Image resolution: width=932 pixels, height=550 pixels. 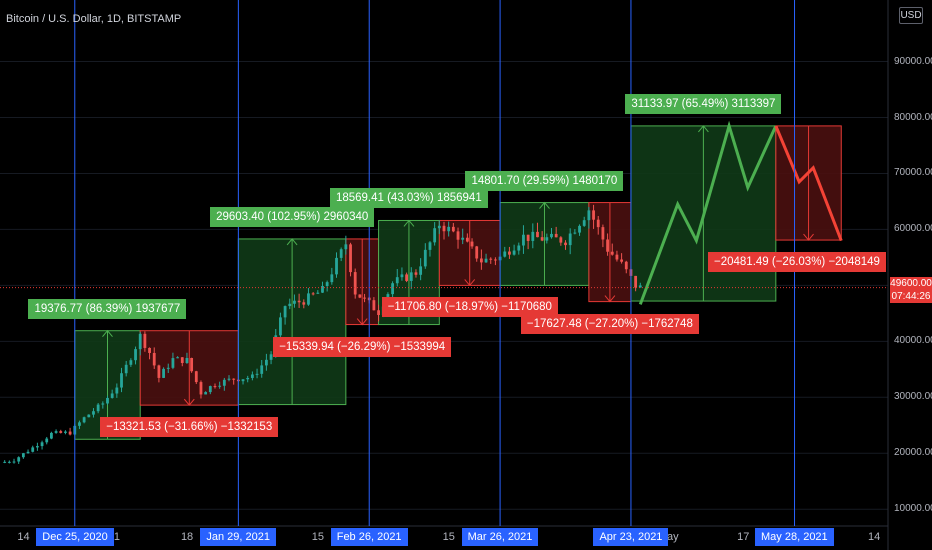 I want to click on measure-label-1: 19376.77 (86.39%) 1937677, so click(x=107, y=308).